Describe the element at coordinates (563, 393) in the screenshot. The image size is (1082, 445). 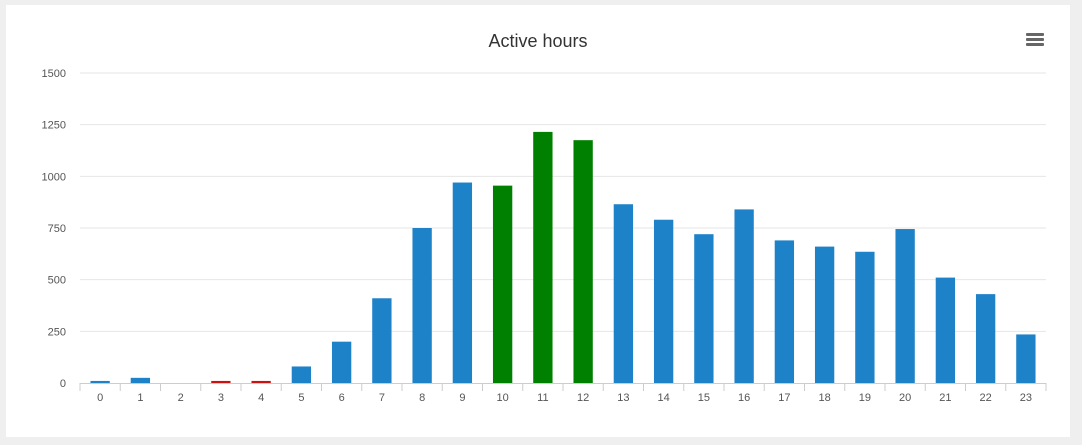
I see `x-axis: 0 1 2 3 4 5 6 7 8 9 10 11 12 13 14 15 16 17 18 19 20 21 22 23` at that location.